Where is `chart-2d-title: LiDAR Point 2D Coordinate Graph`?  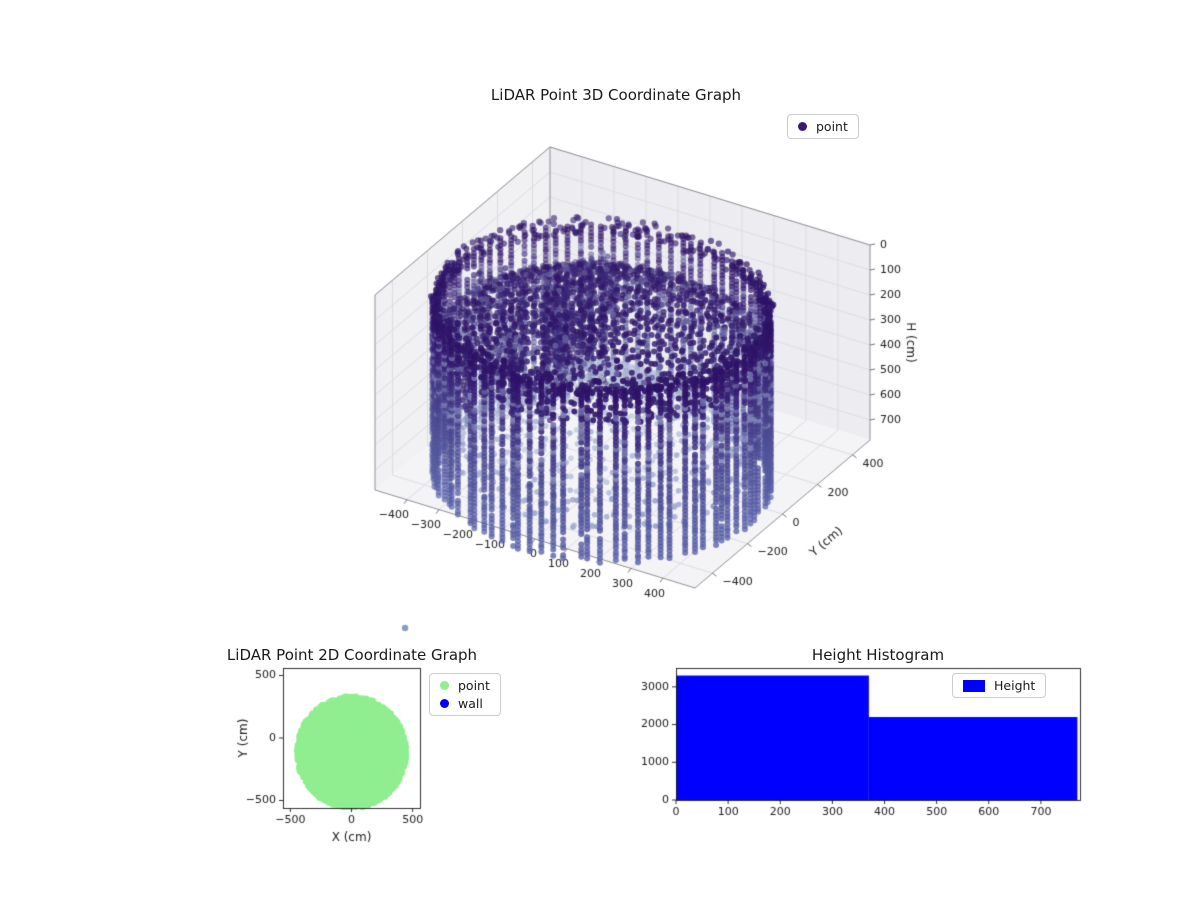 chart-2d-title: LiDAR Point 2D Coordinate Graph is located at coordinates (352, 655).